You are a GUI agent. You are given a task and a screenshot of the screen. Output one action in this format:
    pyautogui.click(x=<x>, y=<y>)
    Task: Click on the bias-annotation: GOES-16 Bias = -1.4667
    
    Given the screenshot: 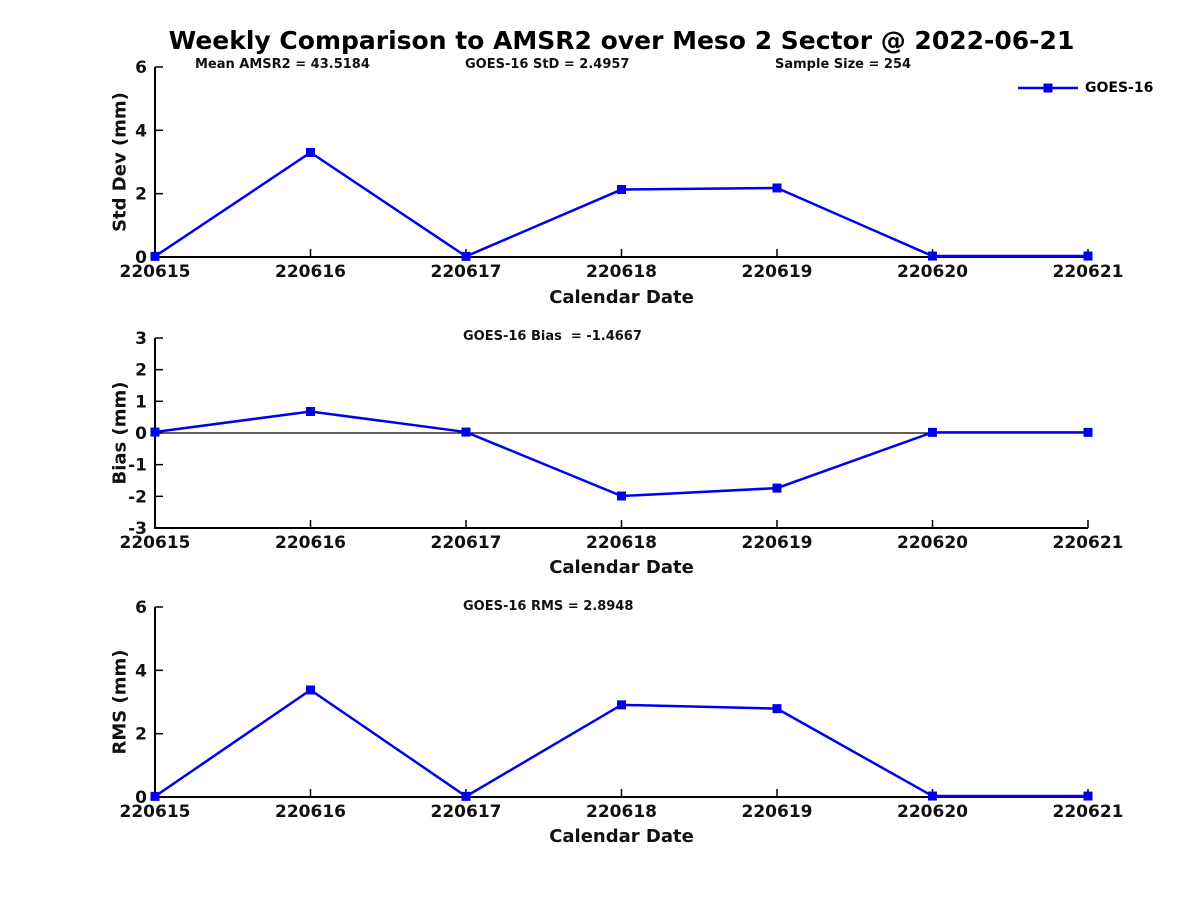 What is the action you would take?
    pyautogui.click(x=552, y=336)
    